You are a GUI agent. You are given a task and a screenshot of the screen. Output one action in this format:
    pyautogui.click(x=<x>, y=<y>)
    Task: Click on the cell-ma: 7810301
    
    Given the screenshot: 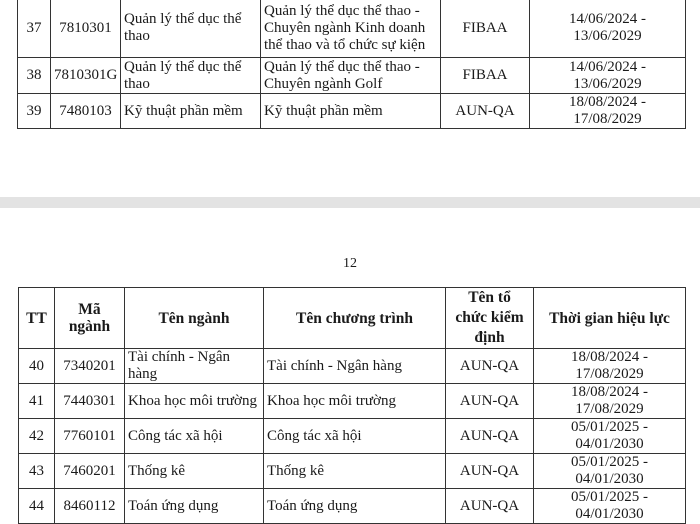 What is the action you would take?
    pyautogui.click(x=85, y=29)
    